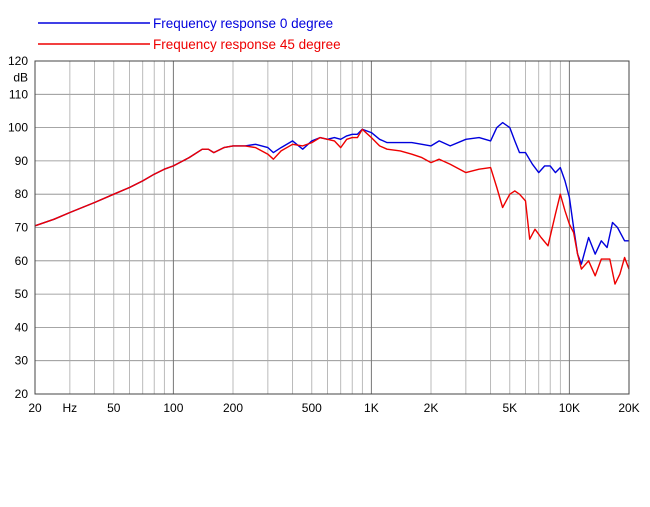  Describe the element at coordinates (18, 128) in the screenshot. I see `y-tick-label: 100` at that location.